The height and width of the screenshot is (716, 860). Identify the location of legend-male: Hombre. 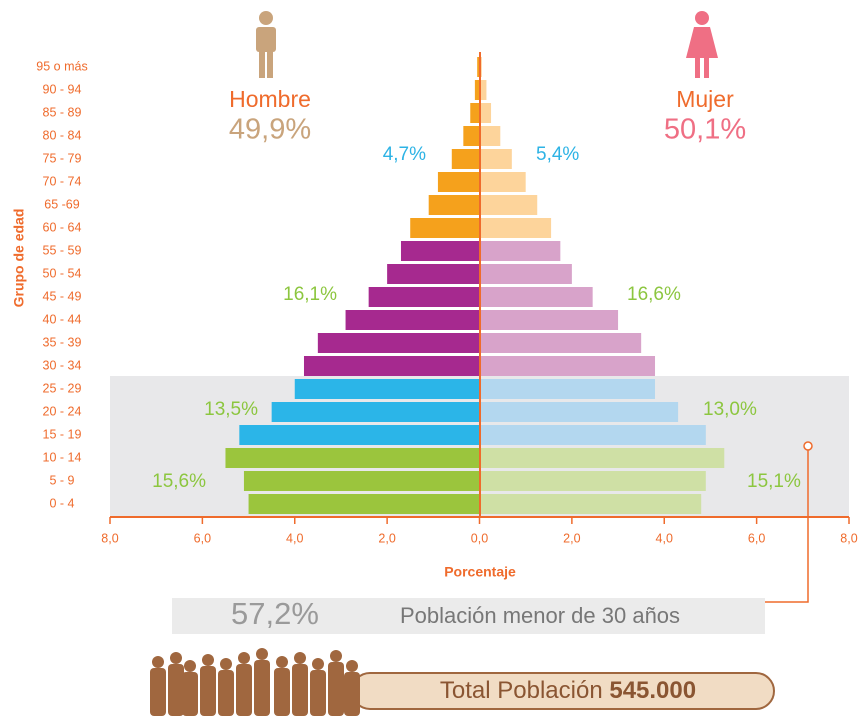
(270, 99).